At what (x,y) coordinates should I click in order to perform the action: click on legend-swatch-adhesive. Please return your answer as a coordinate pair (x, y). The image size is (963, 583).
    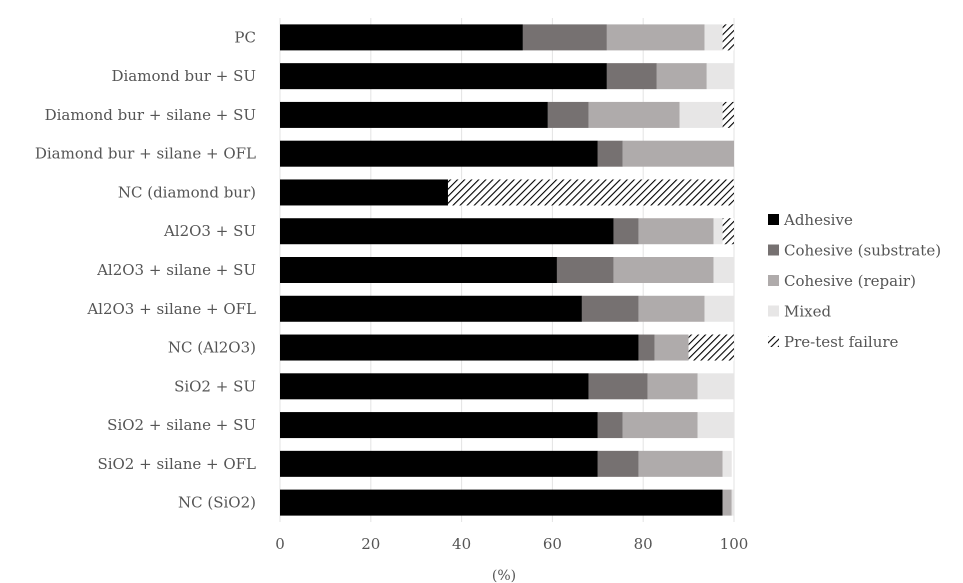
    Looking at the image, I should click on (773, 219).